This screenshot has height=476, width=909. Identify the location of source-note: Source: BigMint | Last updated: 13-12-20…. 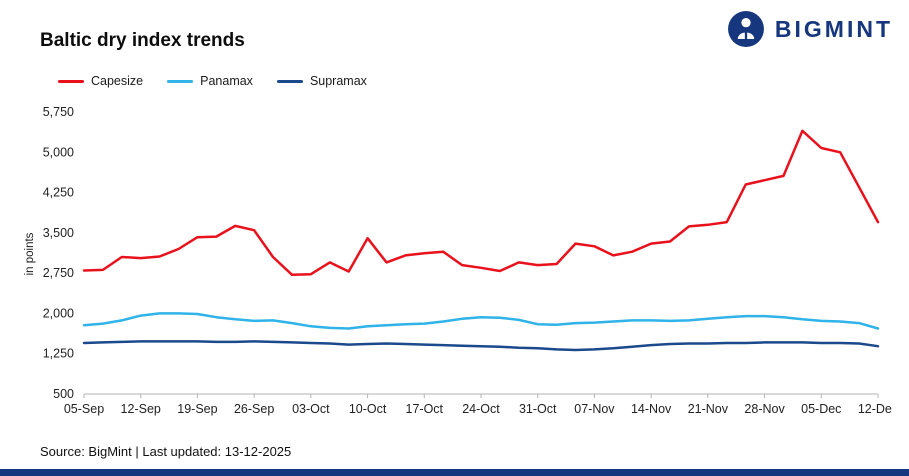
(166, 451).